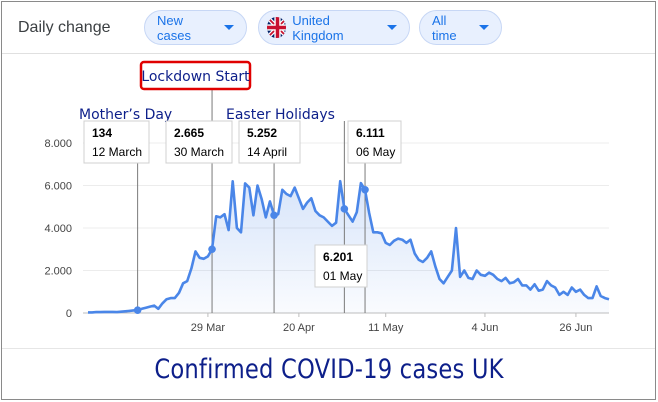 This screenshot has width=658, height=402. Describe the element at coordinates (386, 328) in the screenshot. I see `x-tick-label: 11 May` at that location.